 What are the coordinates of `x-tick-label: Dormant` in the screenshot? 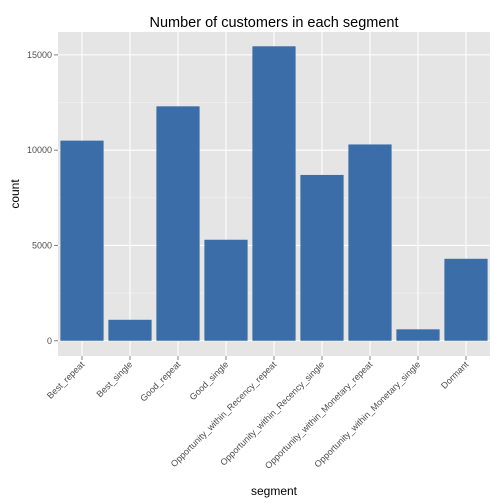 It's located at (455, 375).